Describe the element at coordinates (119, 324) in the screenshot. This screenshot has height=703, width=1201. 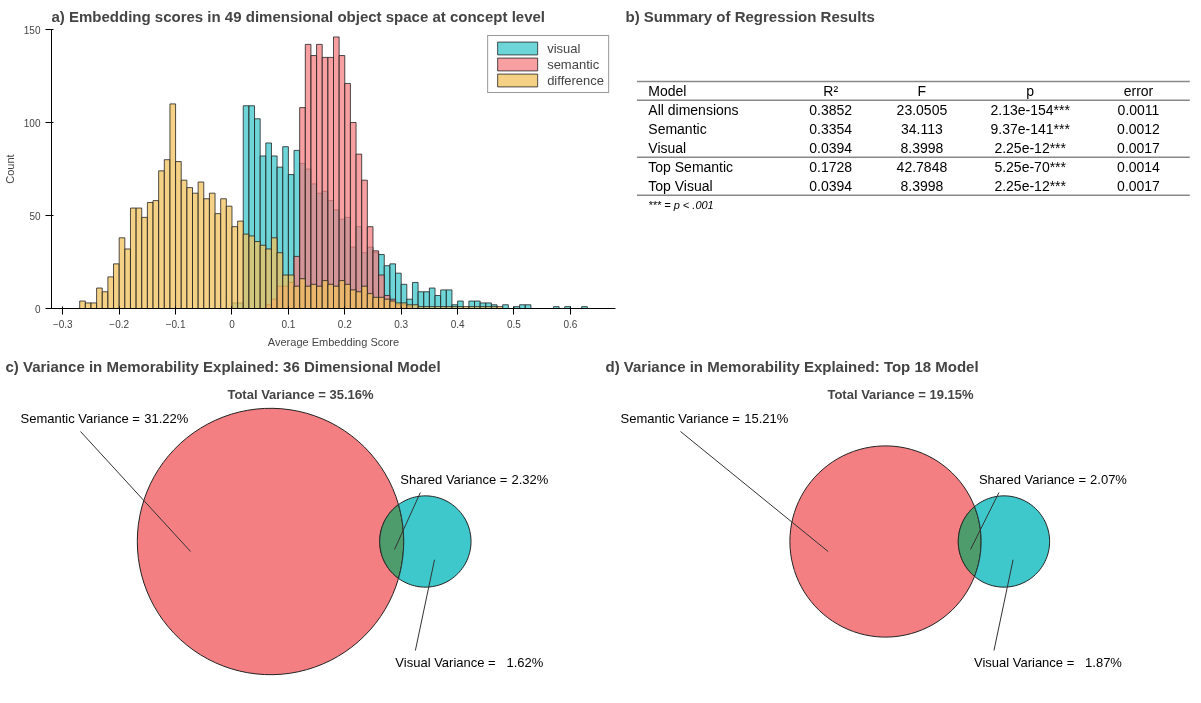
I see `x-tick-label: −0.2` at that location.